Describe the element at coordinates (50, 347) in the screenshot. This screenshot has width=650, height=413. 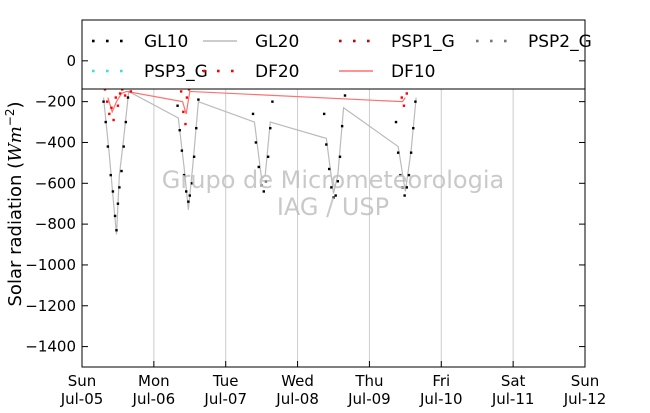
I see `y-tick-label: −1400` at that location.